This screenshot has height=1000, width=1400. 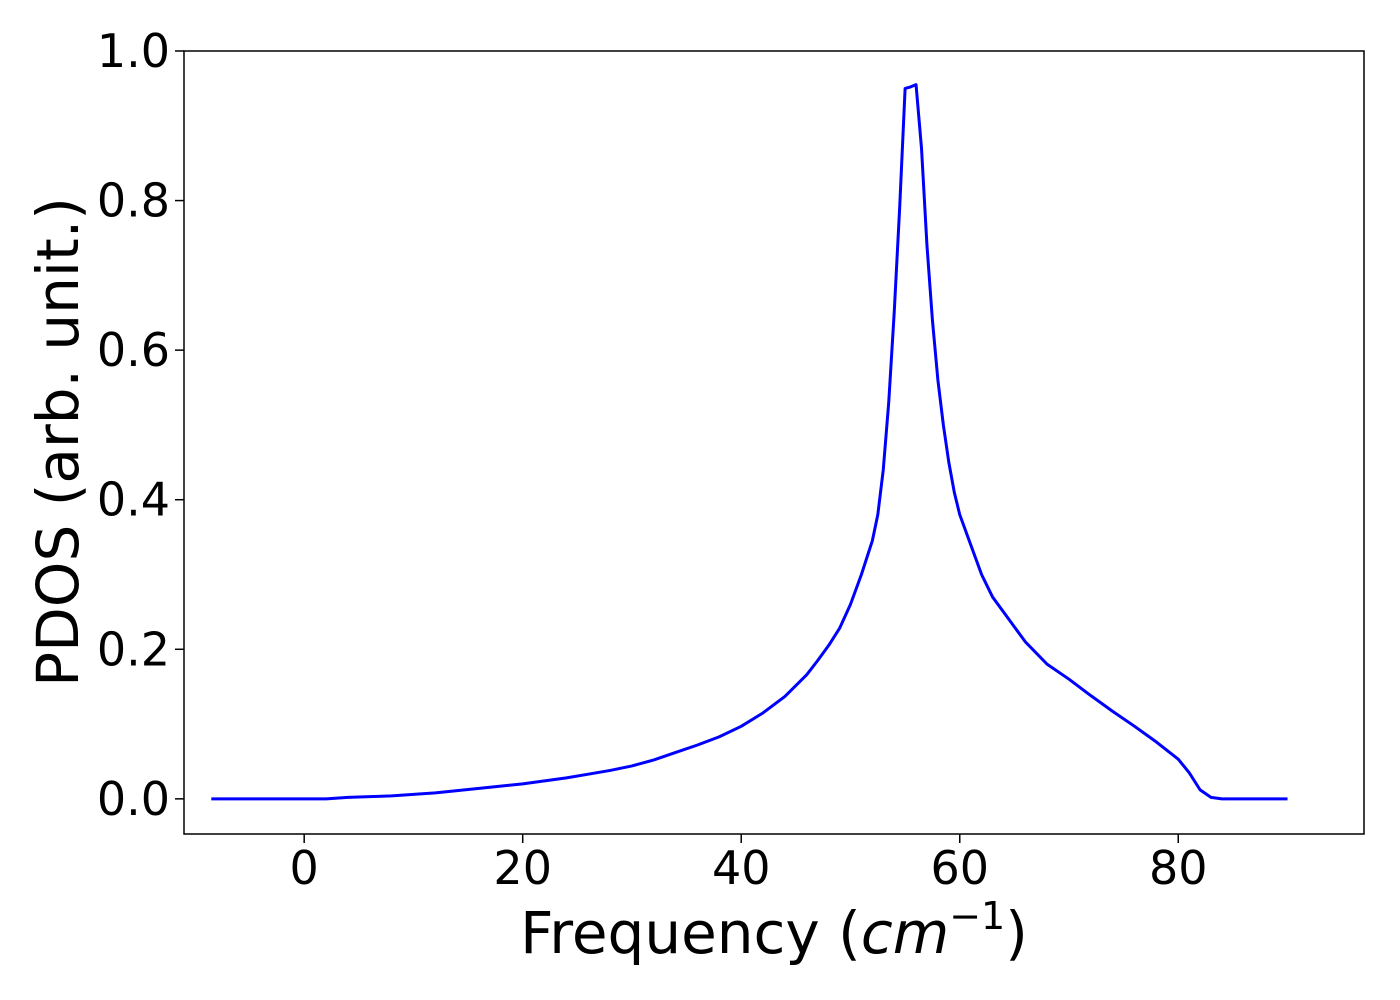 What do you see at coordinates (133, 500) in the screenshot?
I see `y-tick-label: 0.4` at bounding box center [133, 500].